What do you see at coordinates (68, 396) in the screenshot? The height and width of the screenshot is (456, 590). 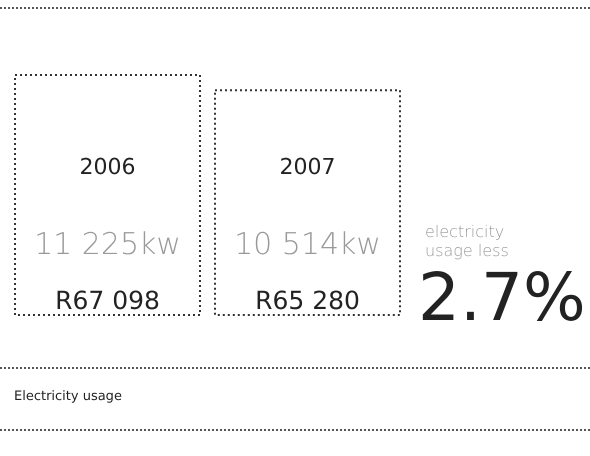 I see `text: Electricity usage` at bounding box center [68, 396].